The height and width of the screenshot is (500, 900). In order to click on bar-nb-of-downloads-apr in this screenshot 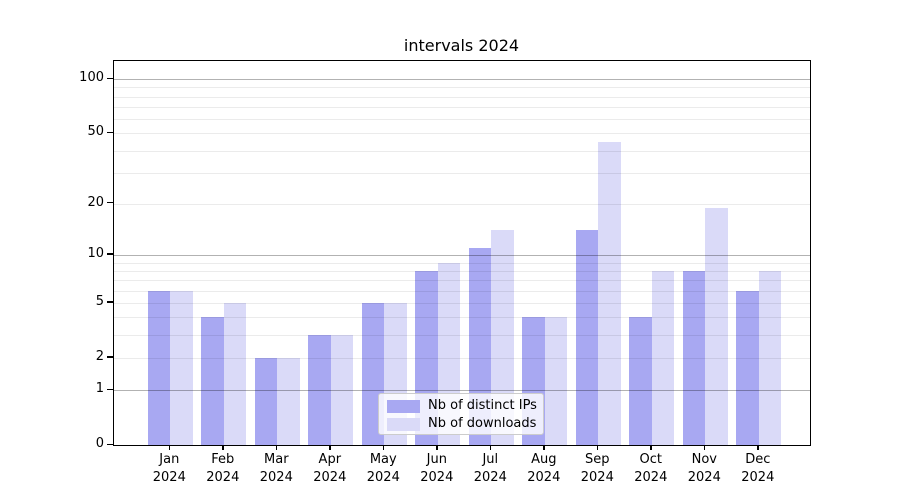, I will do `click(342, 390)`.